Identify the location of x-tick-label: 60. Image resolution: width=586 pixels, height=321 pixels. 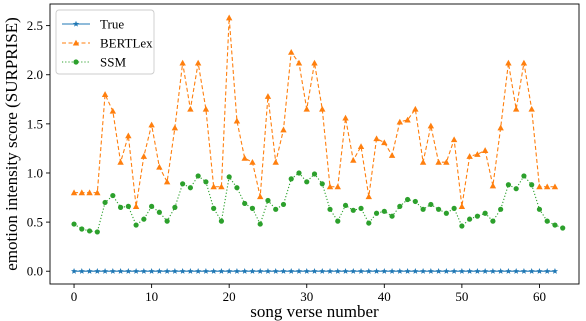
(539, 296).